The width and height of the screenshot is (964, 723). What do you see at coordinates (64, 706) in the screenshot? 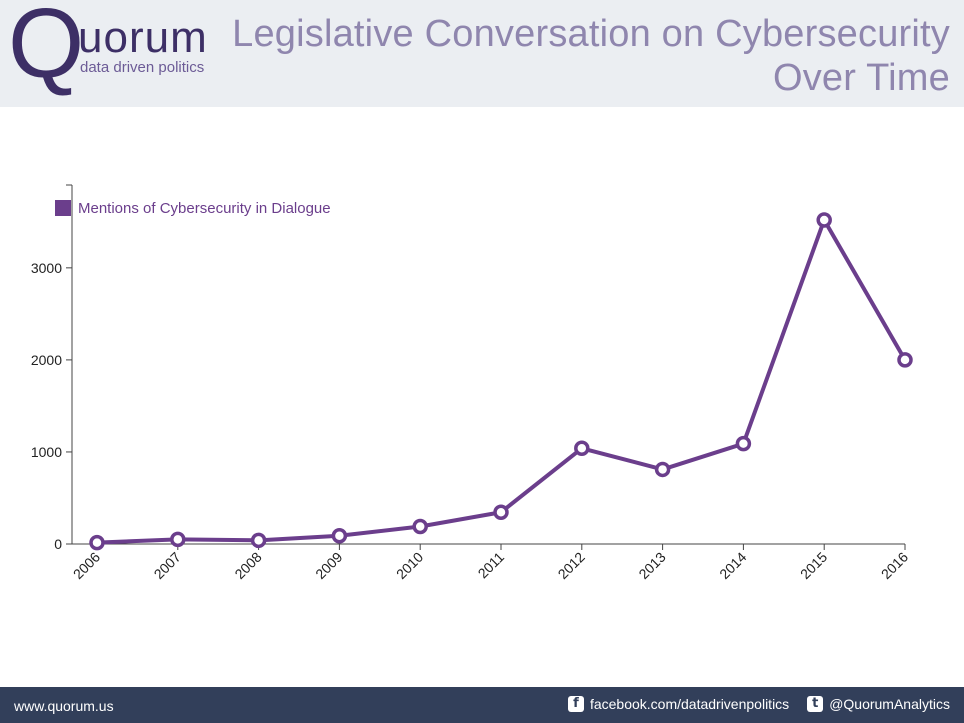
I see `website-link: www.quorum.us` at bounding box center [64, 706].